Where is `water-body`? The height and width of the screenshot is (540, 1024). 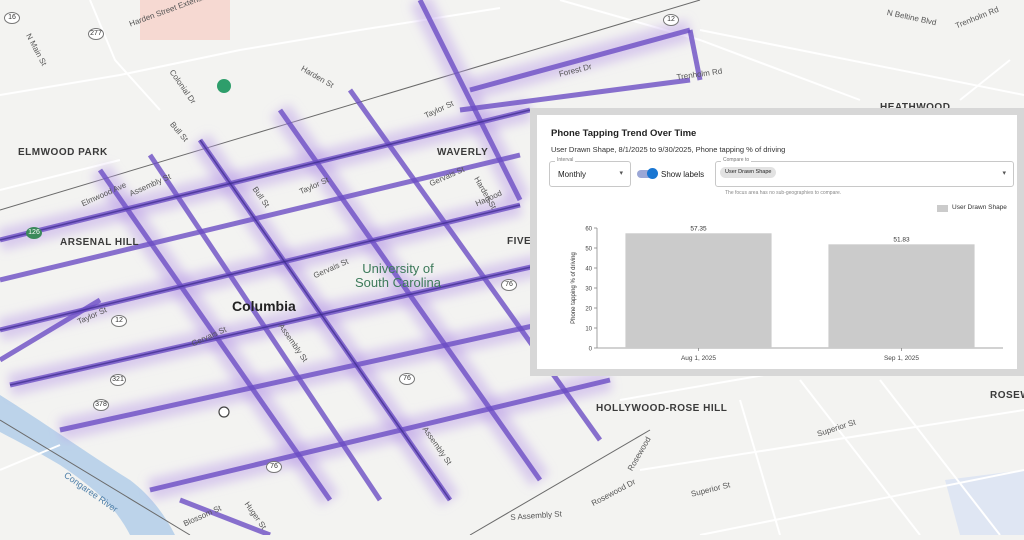 water-body is located at coordinates (984, 502).